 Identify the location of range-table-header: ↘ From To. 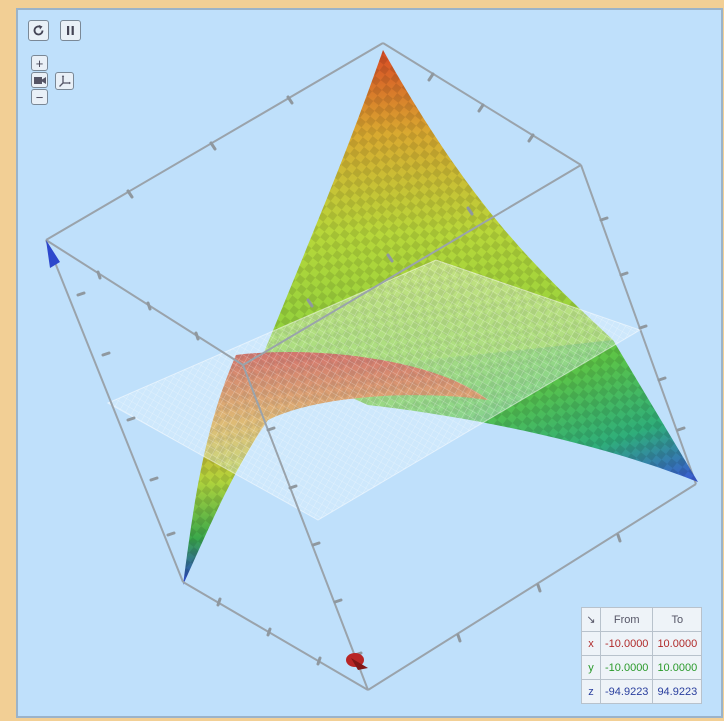
(642, 619).